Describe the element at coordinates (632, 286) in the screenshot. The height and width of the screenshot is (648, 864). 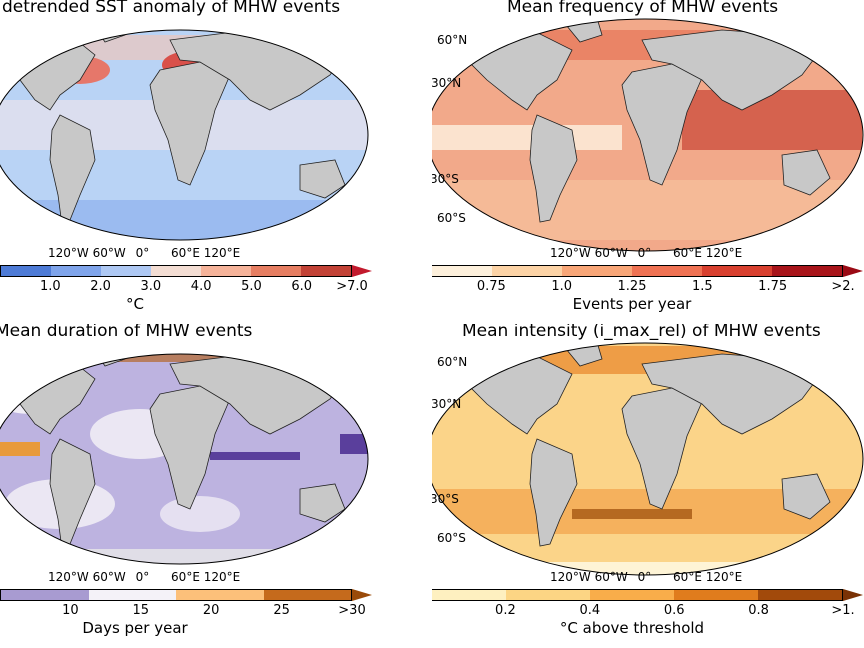
I see `colorbar-tick: 1.25` at that location.